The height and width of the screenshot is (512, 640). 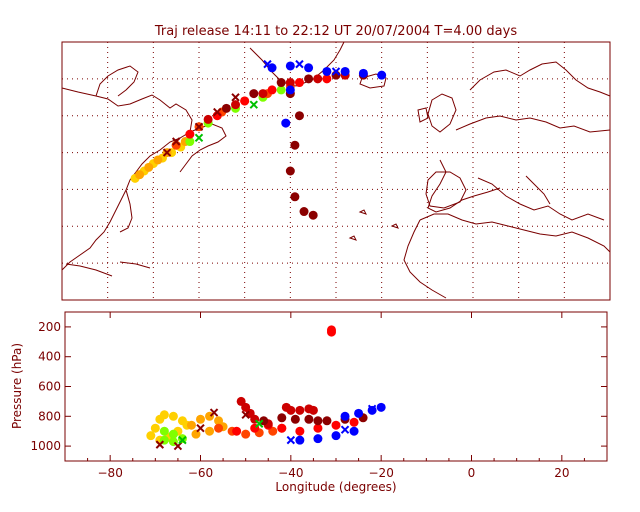 What do you see at coordinates (17, 386) in the screenshot?
I see `y-axis-label: Pressure (hPa)` at bounding box center [17, 386].